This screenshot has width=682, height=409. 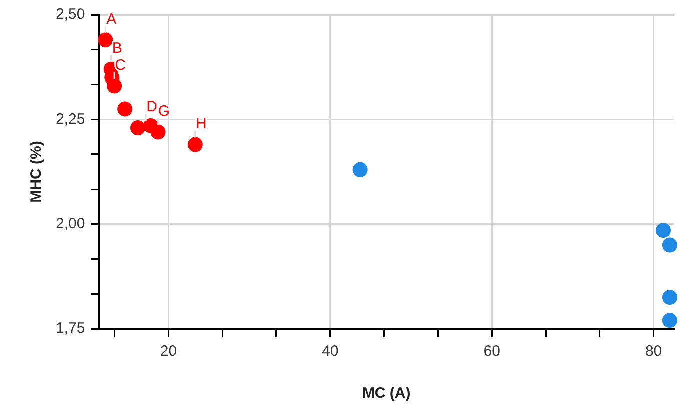 What do you see at coordinates (201, 123) in the screenshot?
I see `annotation: H` at bounding box center [201, 123].